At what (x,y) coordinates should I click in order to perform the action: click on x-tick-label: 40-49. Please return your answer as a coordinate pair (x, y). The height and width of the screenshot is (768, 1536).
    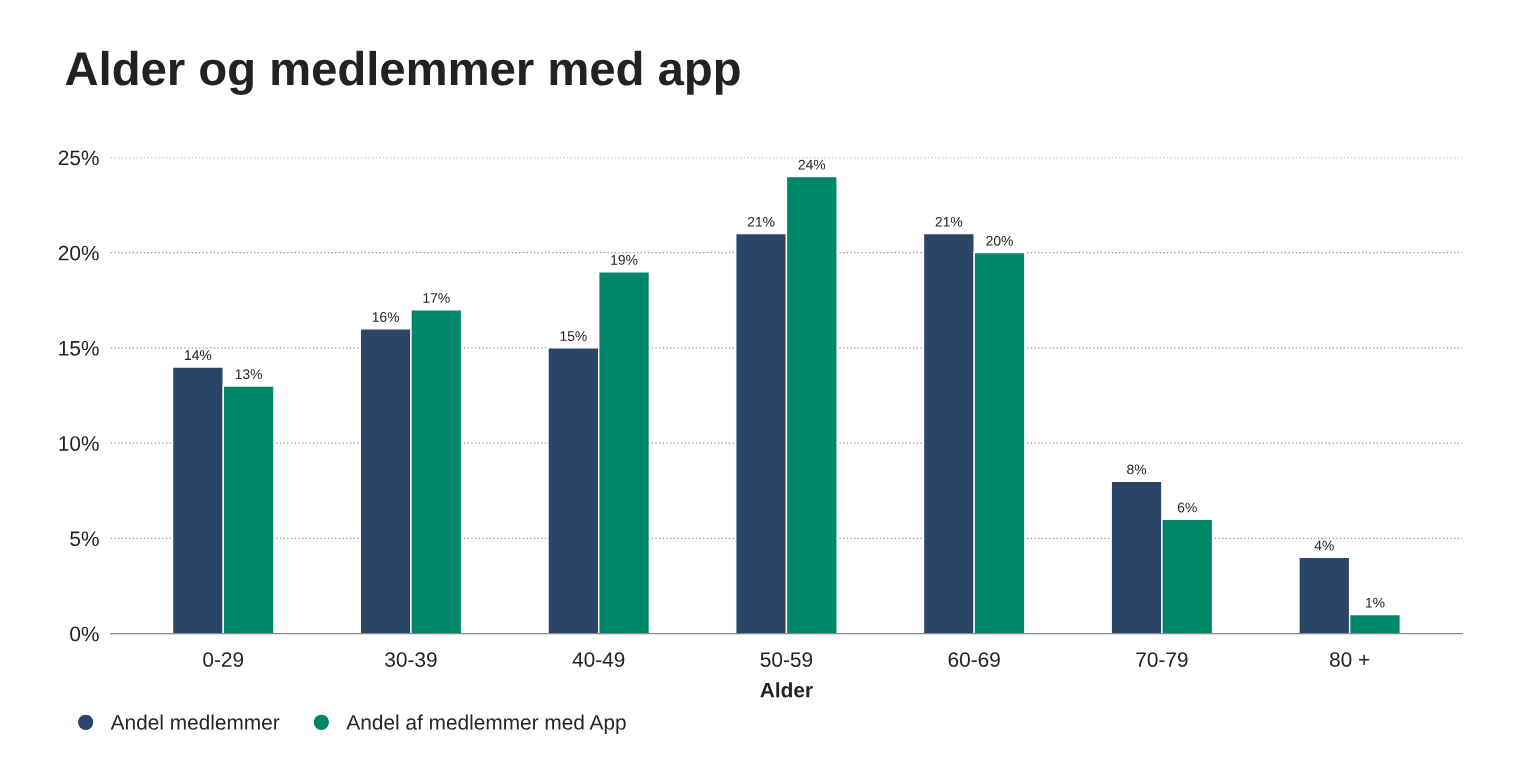
    Looking at the image, I should click on (598, 659).